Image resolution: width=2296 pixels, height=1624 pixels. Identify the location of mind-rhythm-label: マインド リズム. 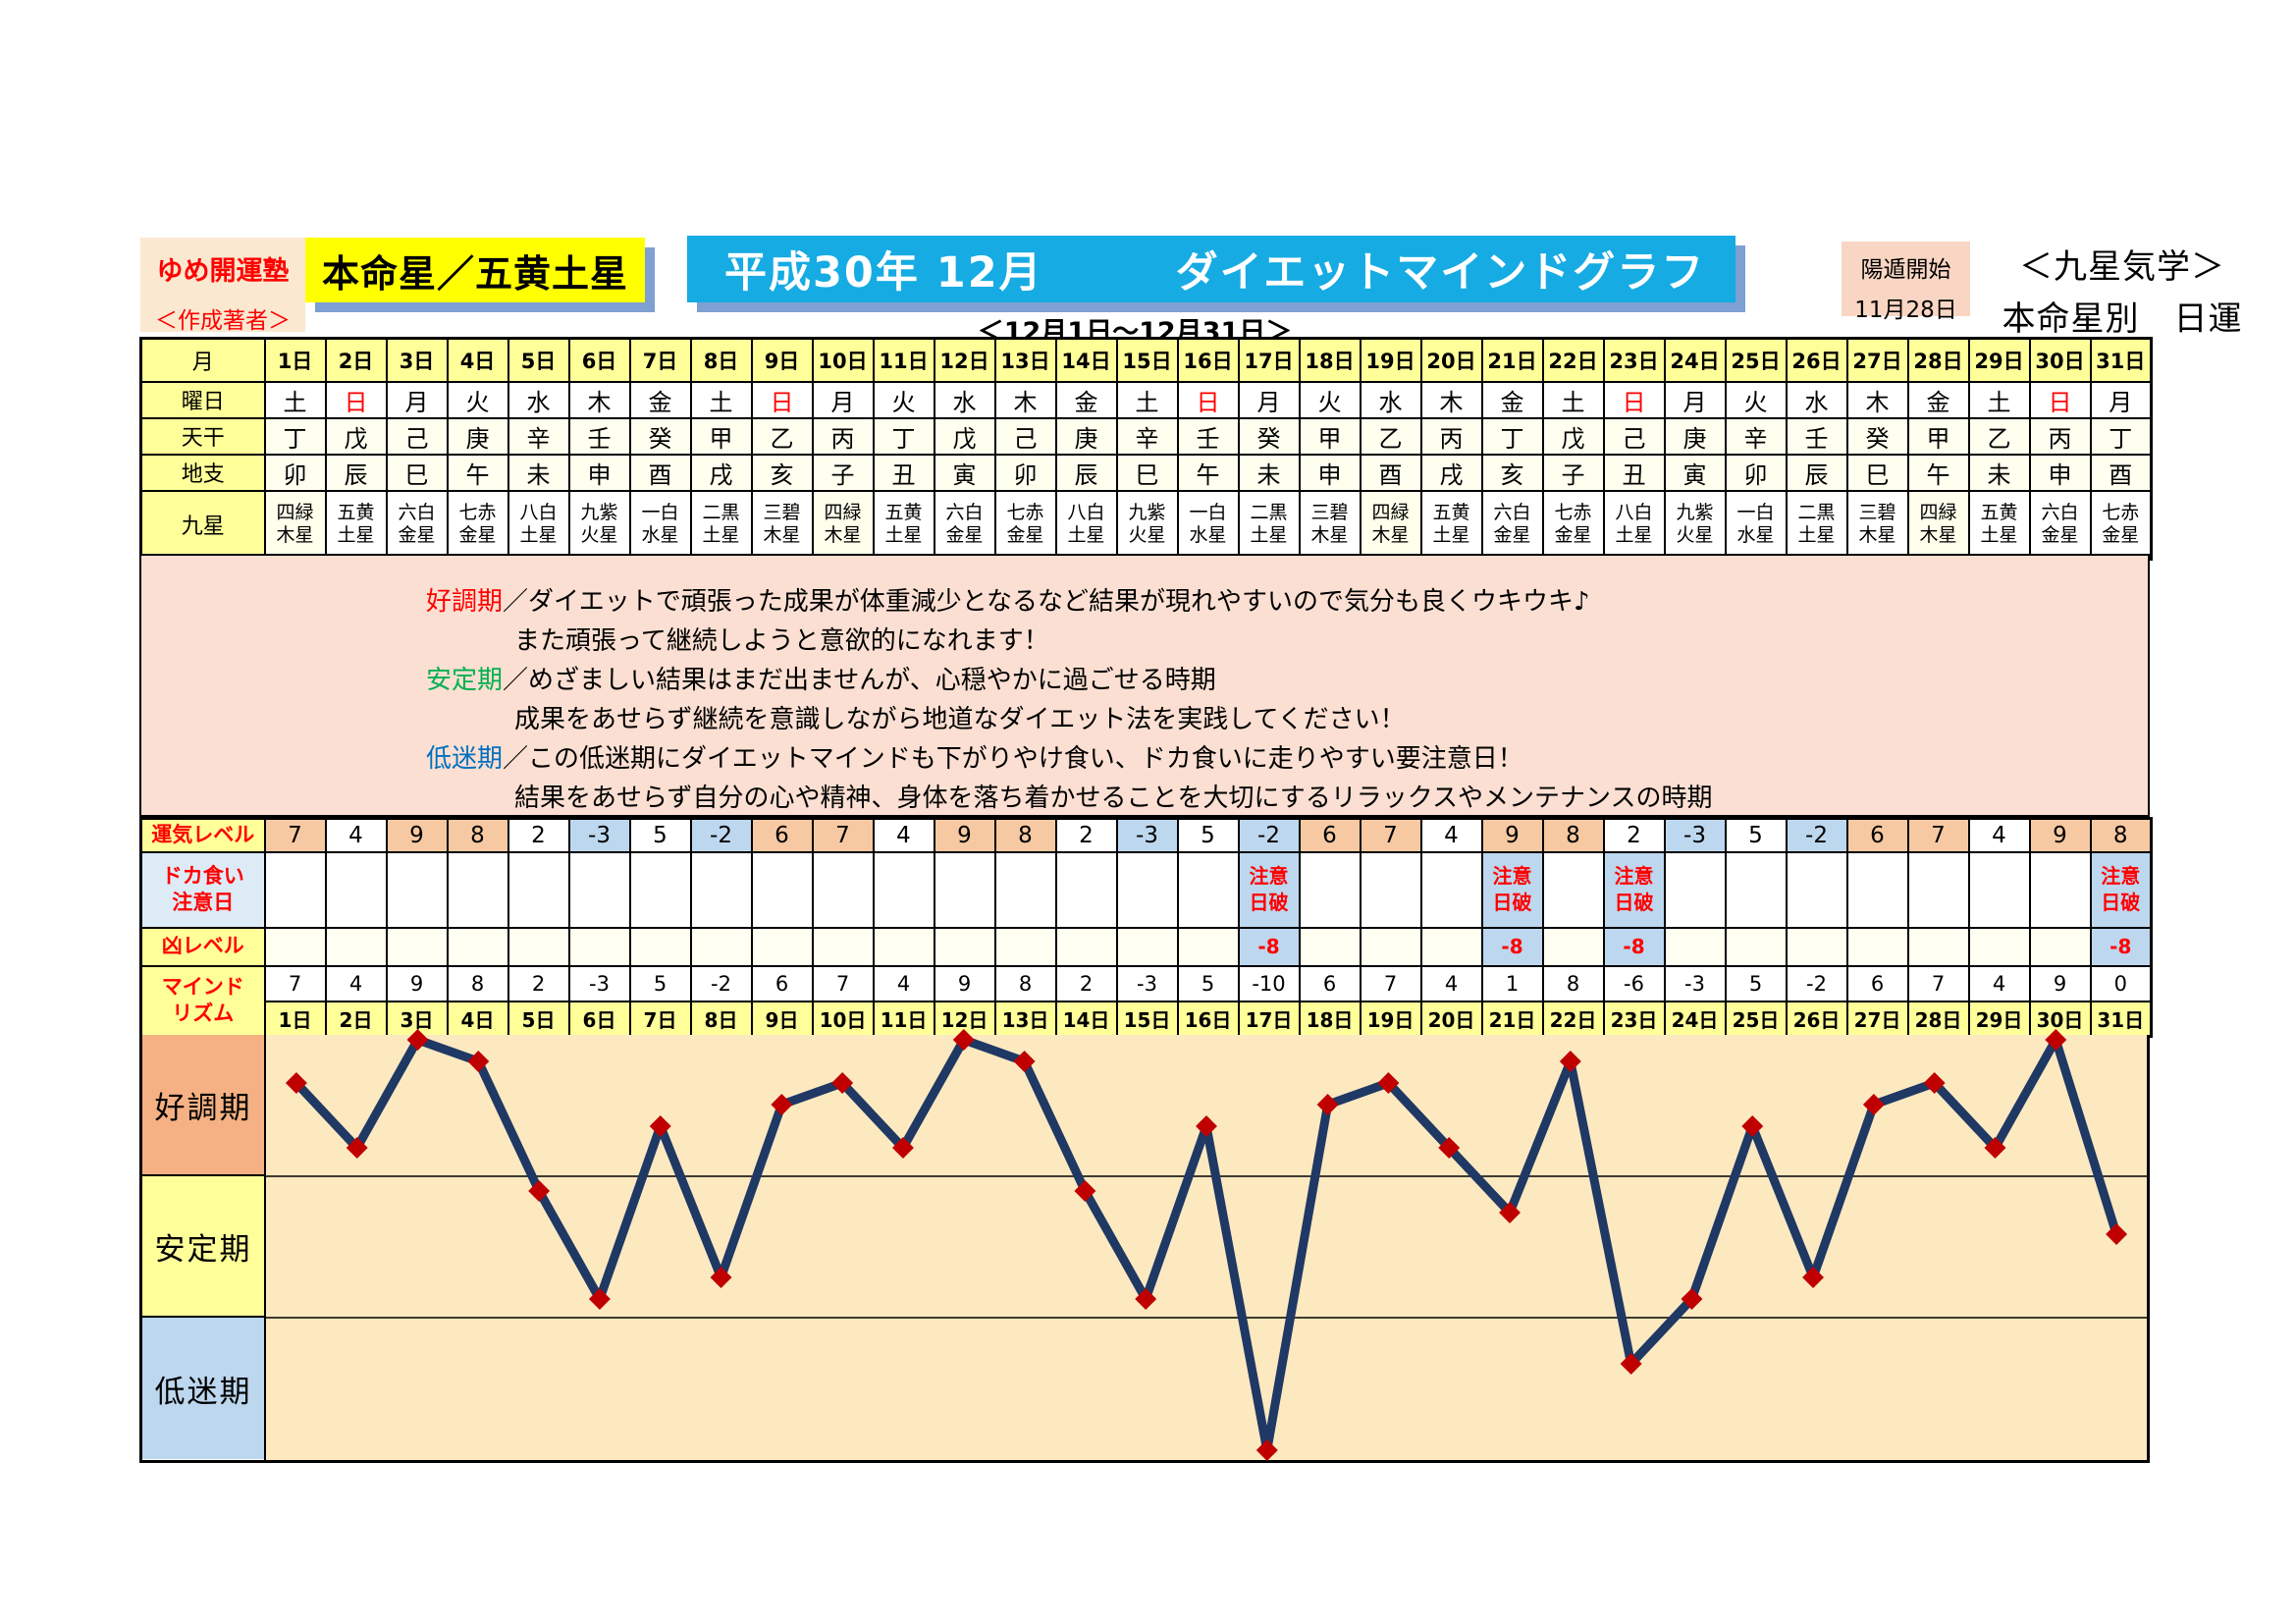
(202, 1001).